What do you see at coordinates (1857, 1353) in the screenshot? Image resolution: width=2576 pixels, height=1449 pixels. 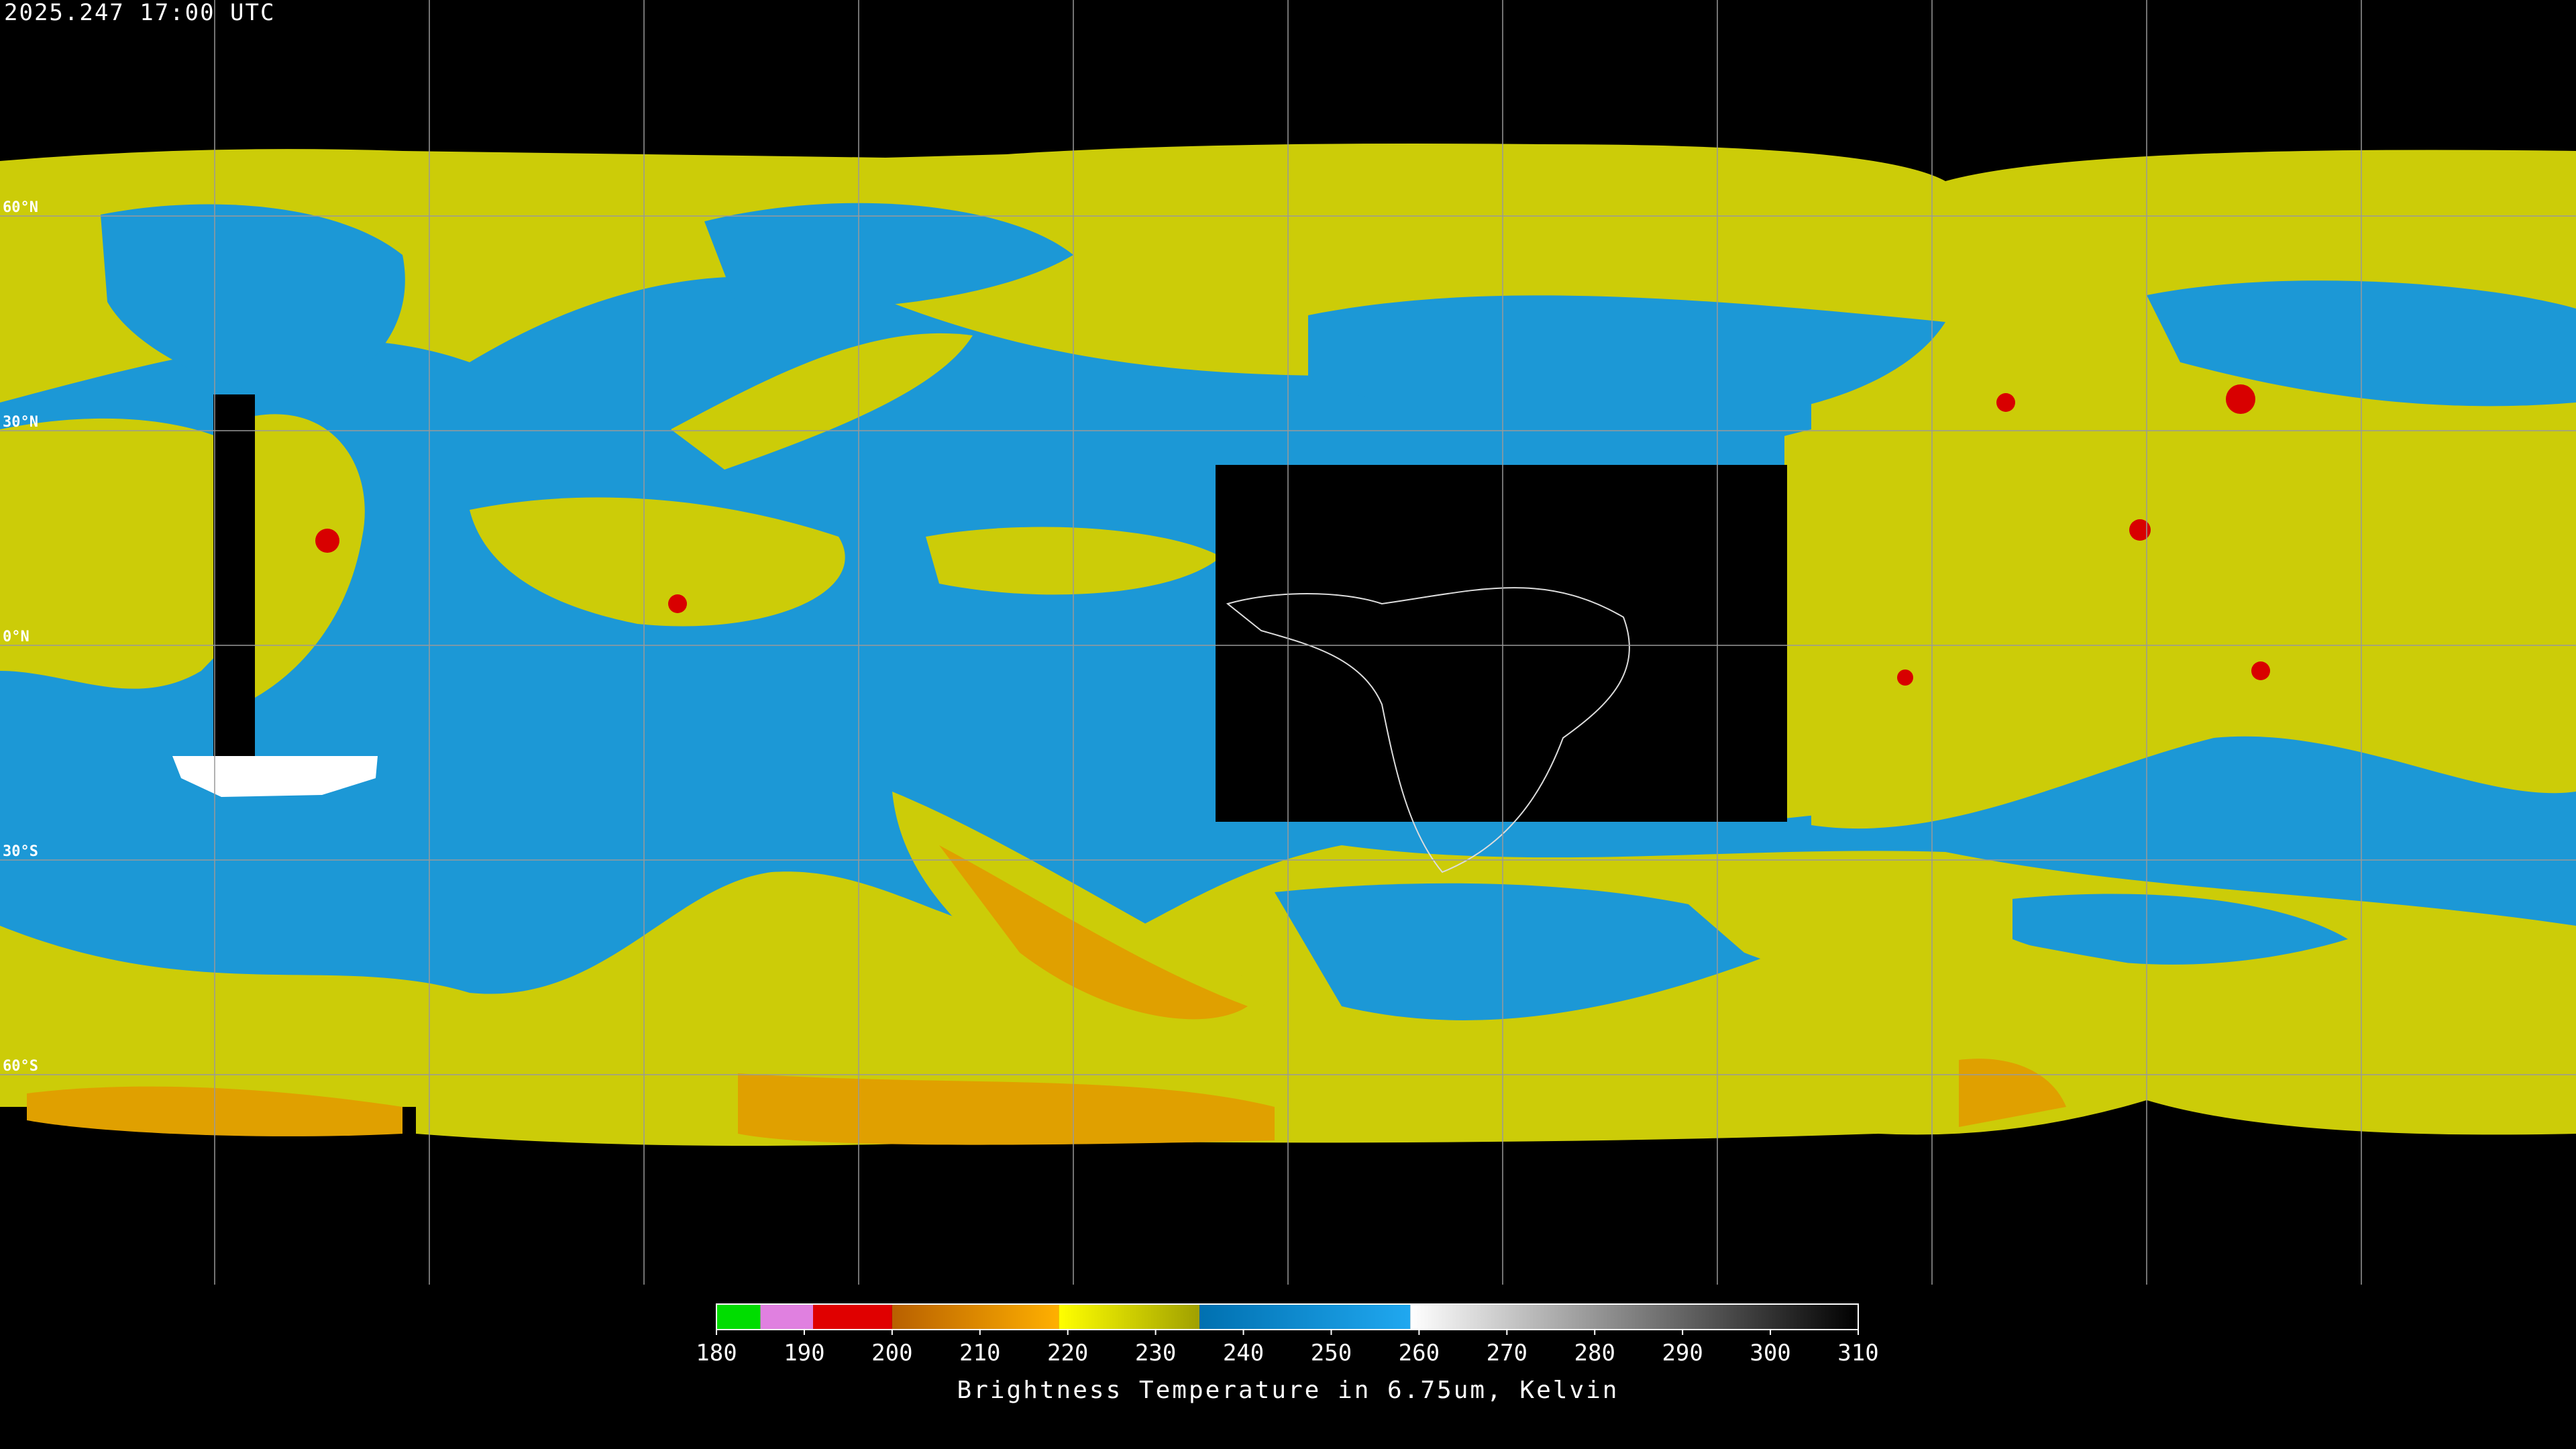 I see `colorbar-tick-label: 310` at bounding box center [1857, 1353].